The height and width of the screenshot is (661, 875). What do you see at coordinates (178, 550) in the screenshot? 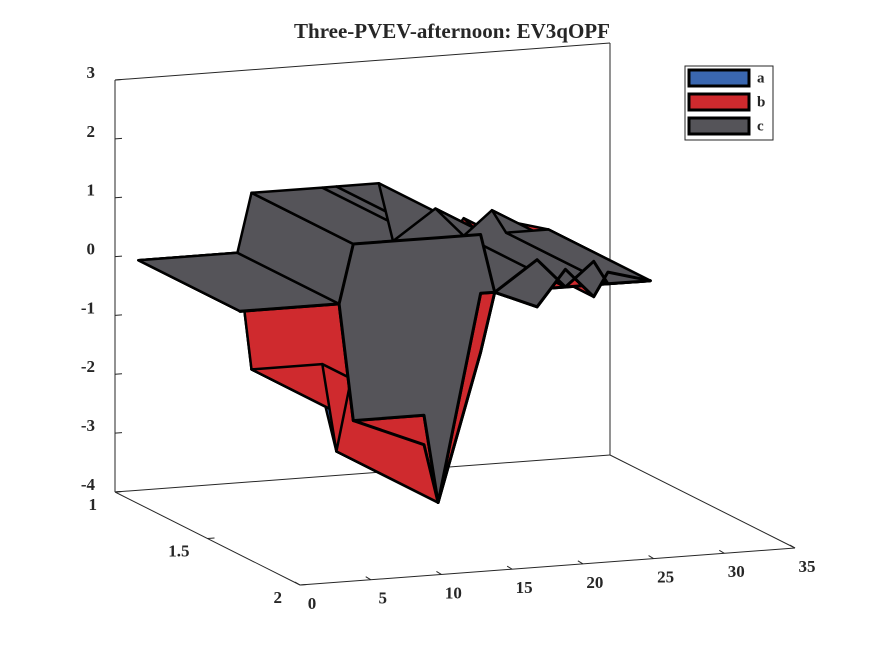
I see `y-tick-label: 1.5` at bounding box center [178, 550].